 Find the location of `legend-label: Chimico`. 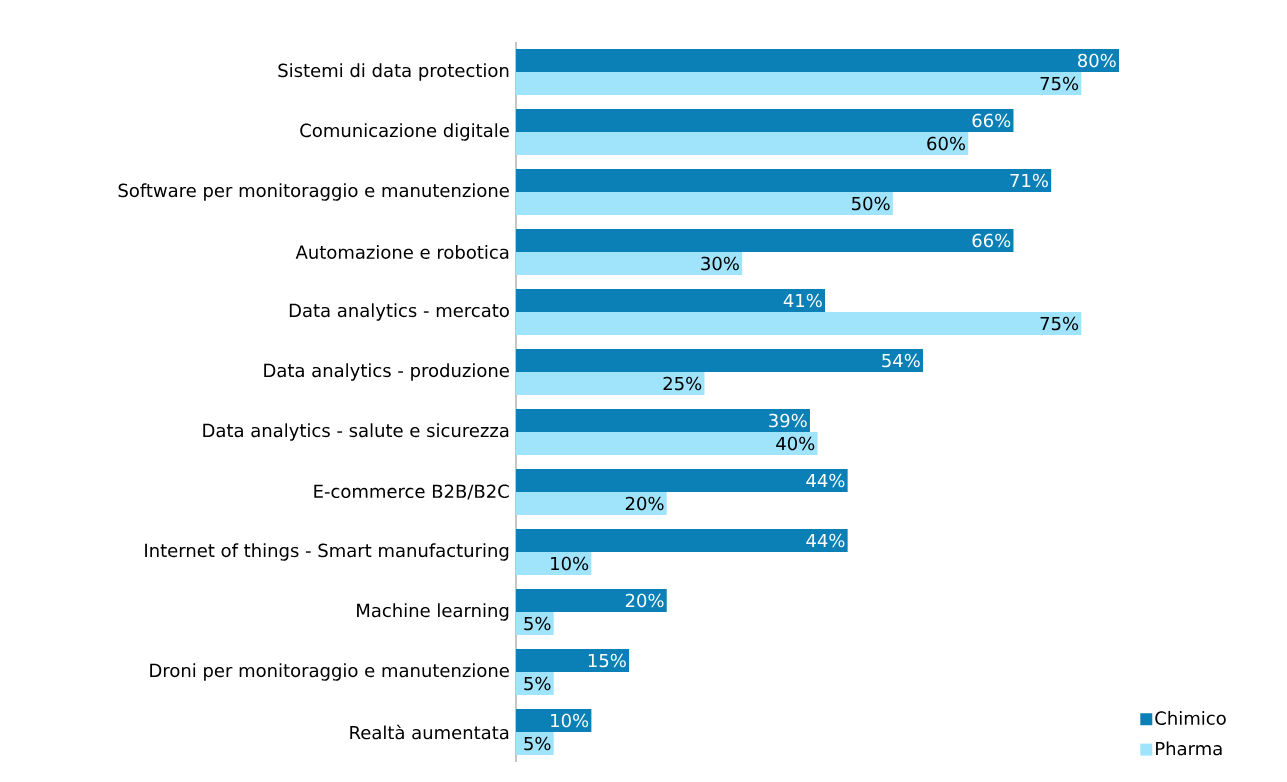

legend-label: Chimico is located at coordinates (1190, 718).